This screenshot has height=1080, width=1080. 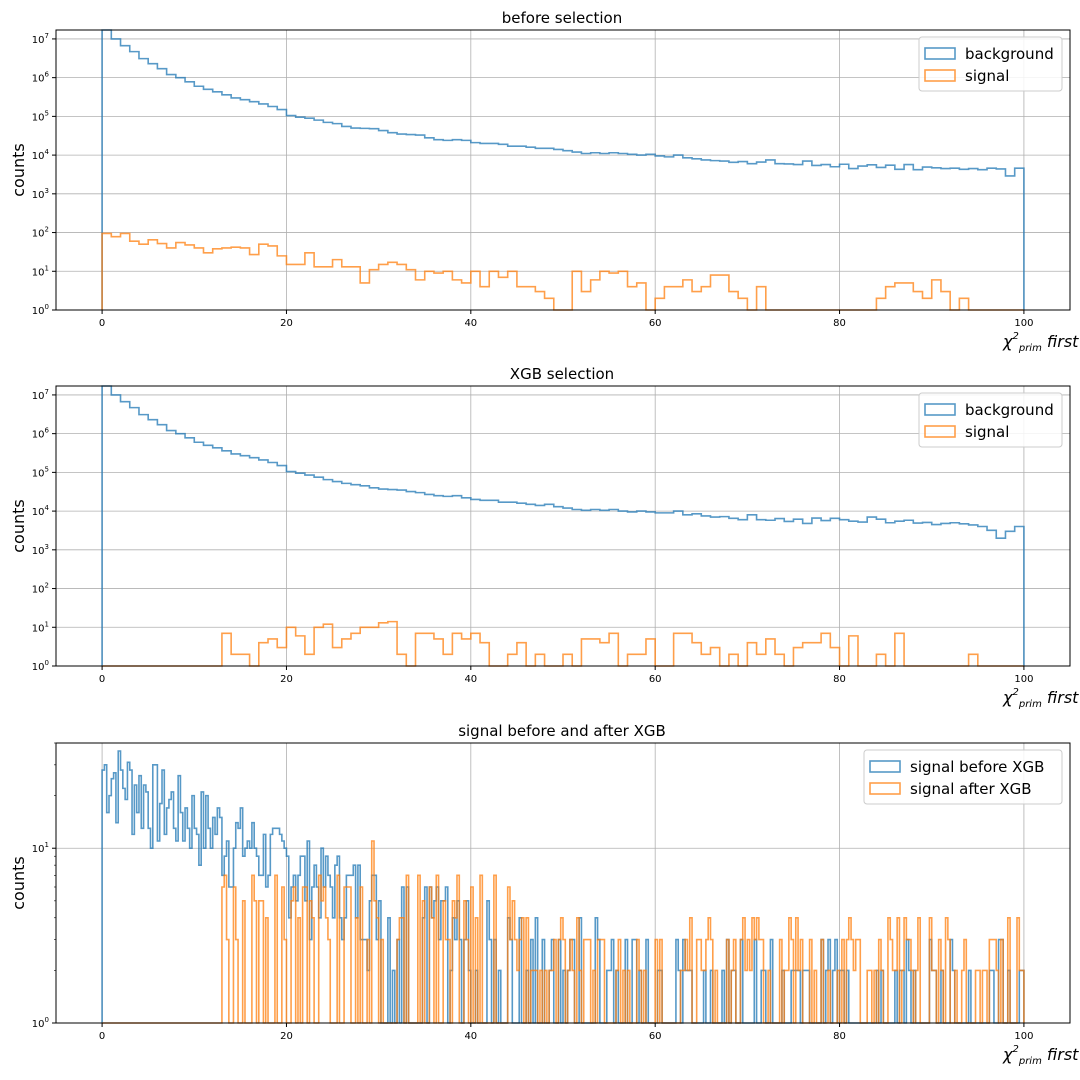 I want to click on legend-box, so click(x=963, y=777).